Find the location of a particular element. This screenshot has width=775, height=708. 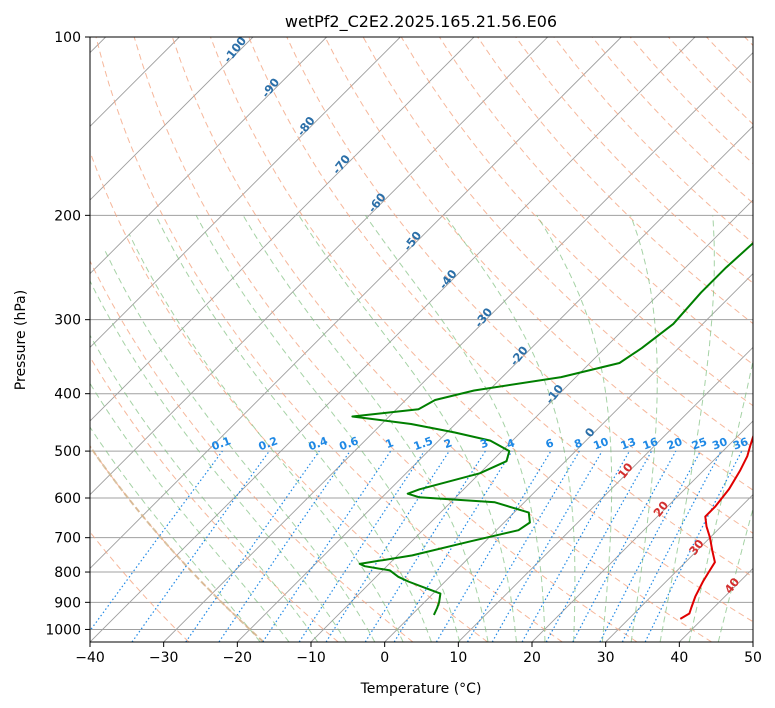

mixing-ratio-label: 8 is located at coordinates (578, 443).